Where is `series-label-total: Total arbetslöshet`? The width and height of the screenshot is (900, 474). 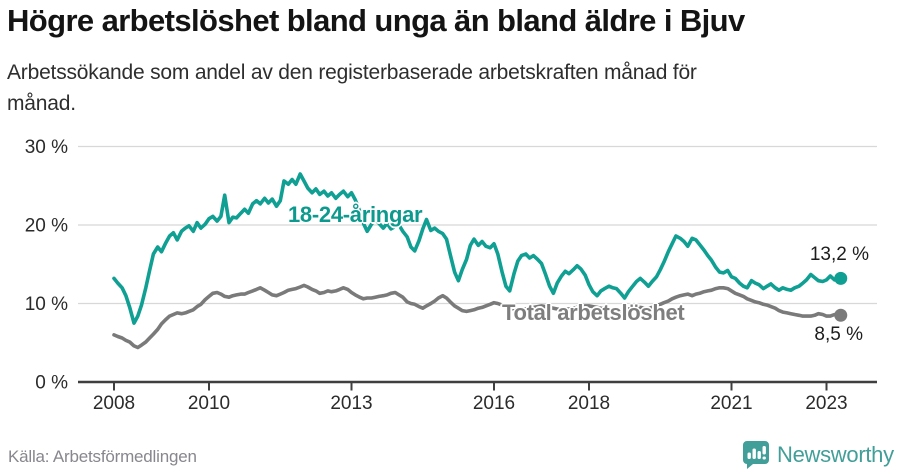 series-label-total: Total arbetslöshet is located at coordinates (593, 312).